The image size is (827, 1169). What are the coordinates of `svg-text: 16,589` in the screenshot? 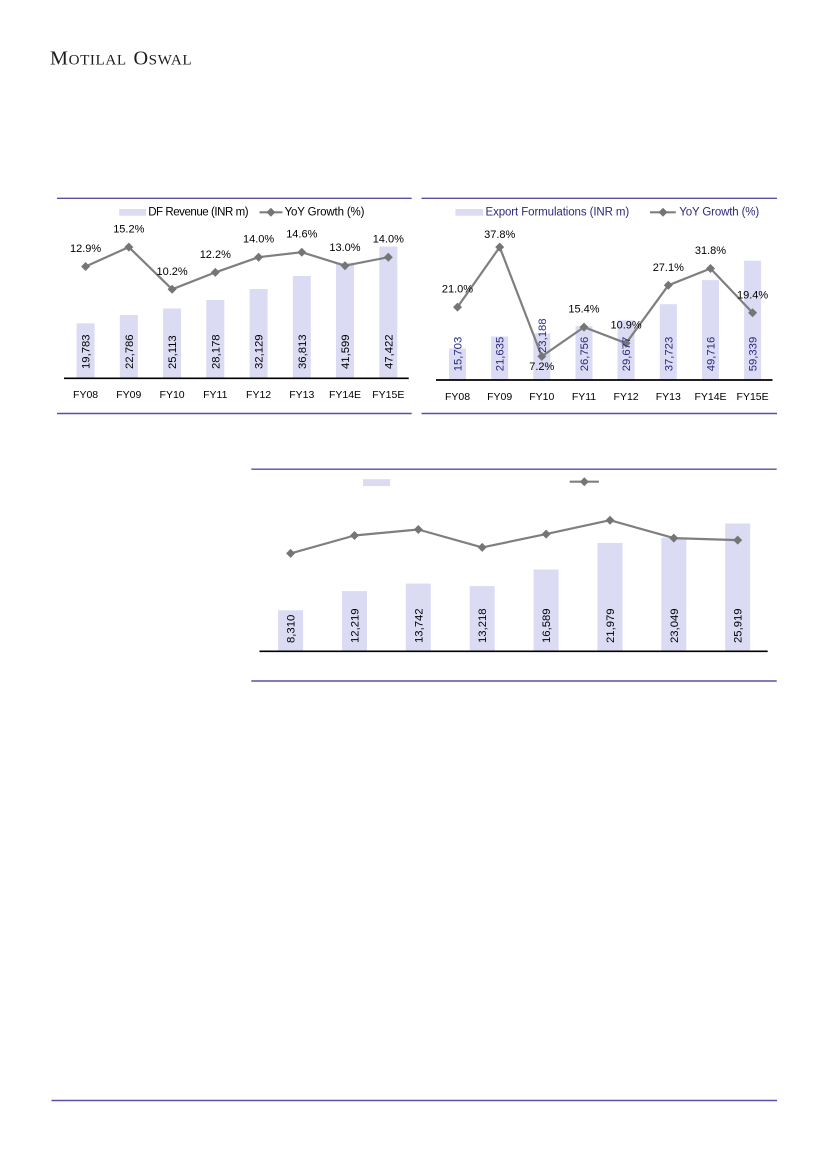 It's located at (547, 625).